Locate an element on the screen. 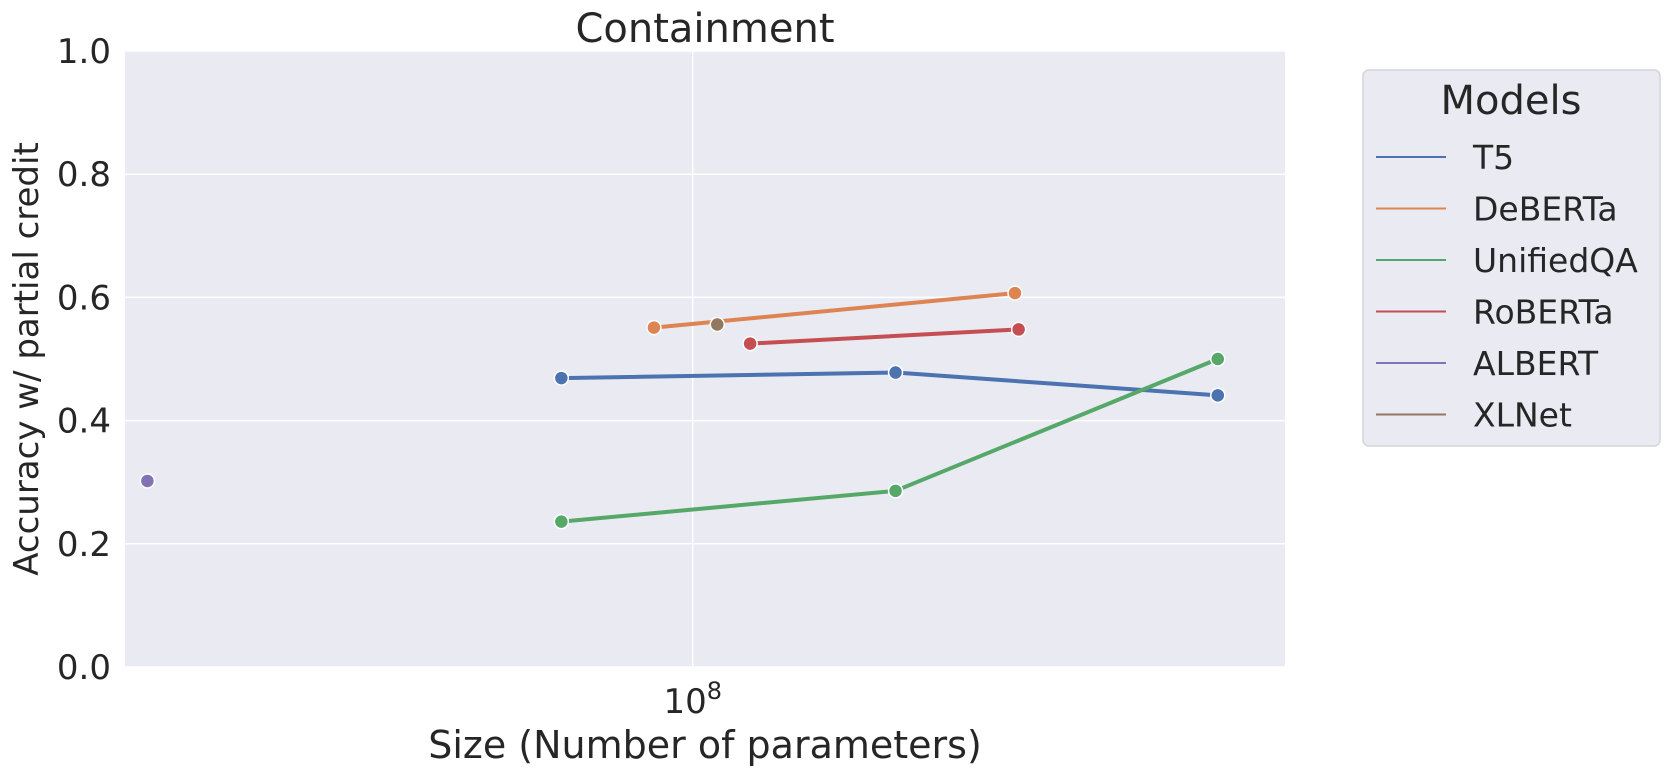 Image resolution: width=1670 pixels, height=777 pixels. y-tick-label: 0.6 is located at coordinates (84, 298).